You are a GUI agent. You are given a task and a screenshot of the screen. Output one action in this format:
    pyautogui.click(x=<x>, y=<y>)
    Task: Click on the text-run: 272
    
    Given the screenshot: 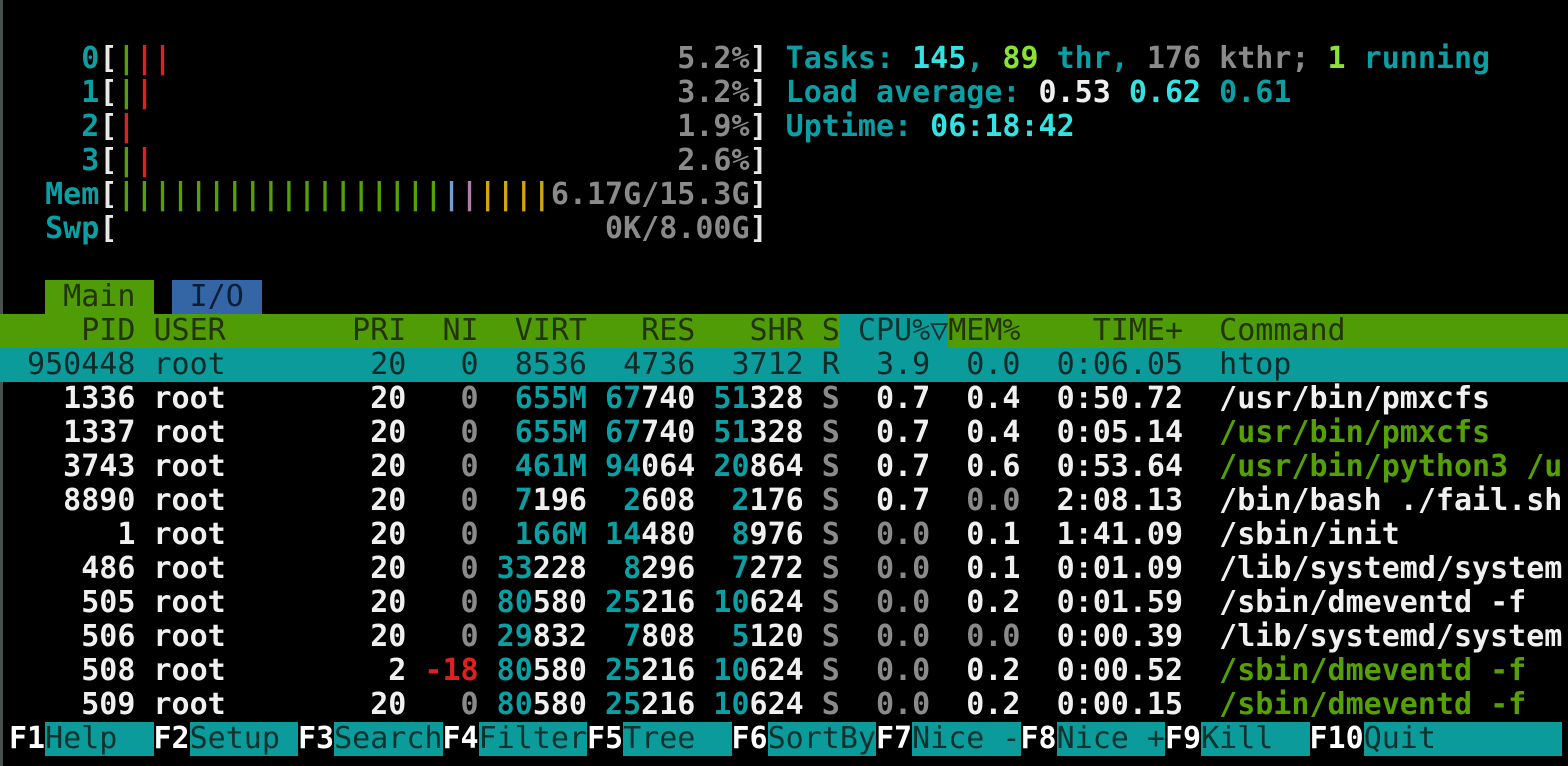 What is the action you would take?
    pyautogui.click(x=776, y=569)
    